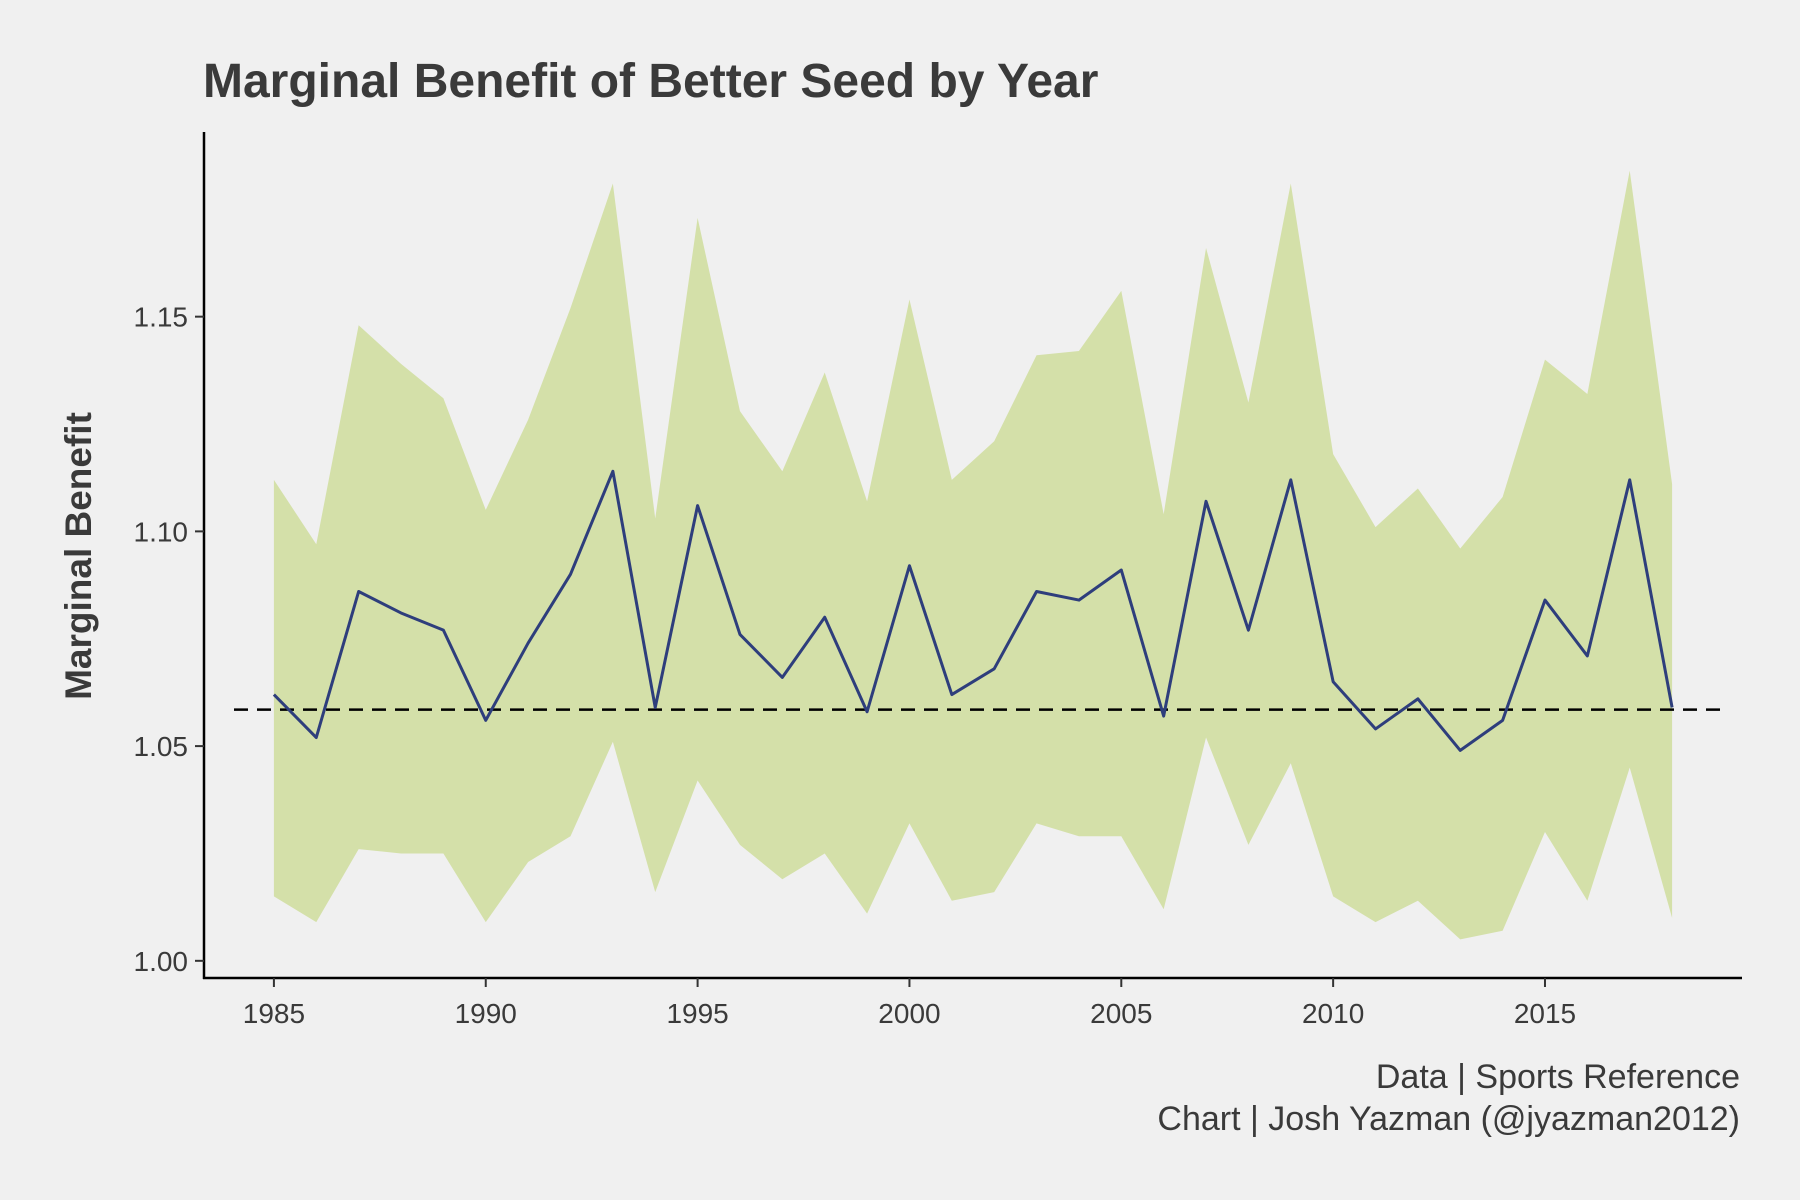  I want to click on y-axis-title: Marginal Benefit, so click(78, 556).